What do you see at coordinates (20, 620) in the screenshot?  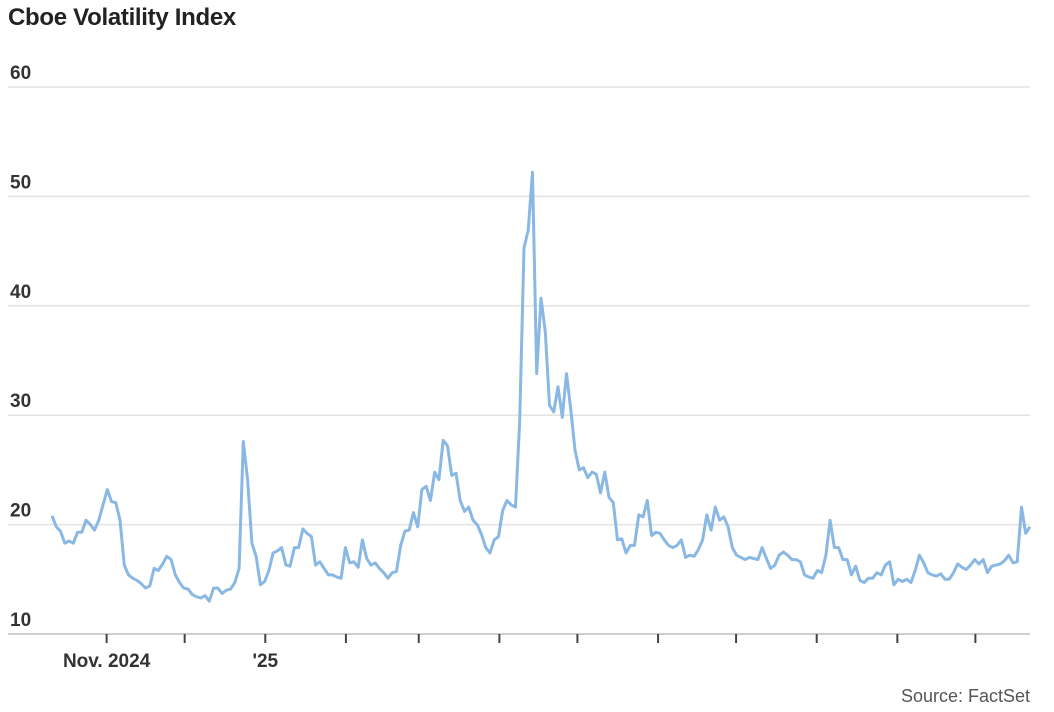 I see `y-tick-label-10: 10` at bounding box center [20, 620].